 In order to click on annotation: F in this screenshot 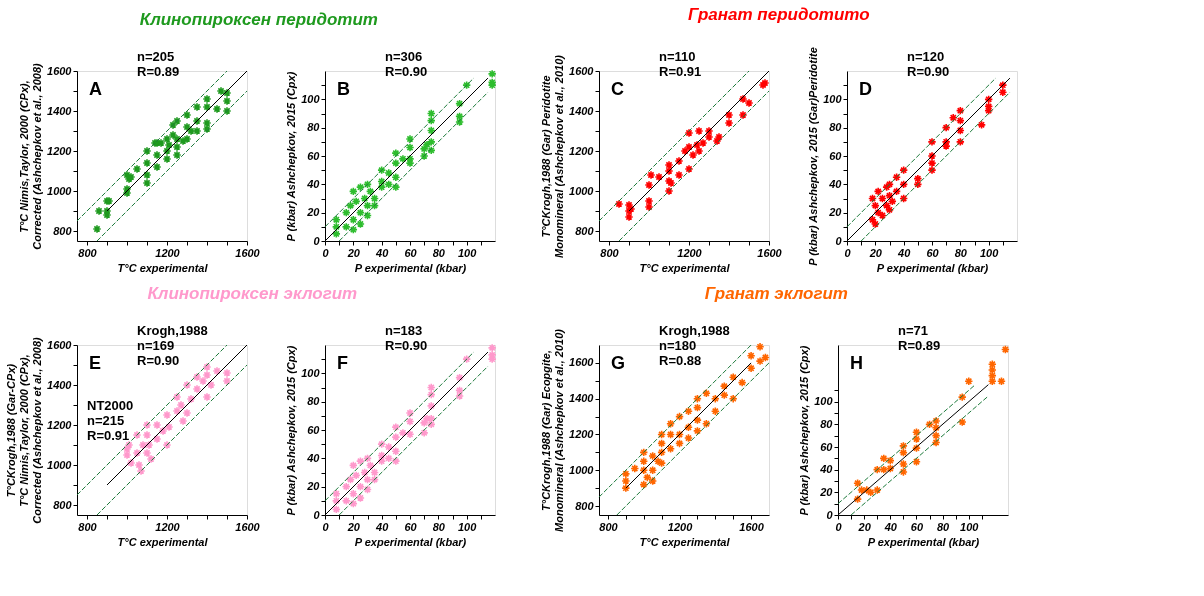, I will do `click(342, 363)`.